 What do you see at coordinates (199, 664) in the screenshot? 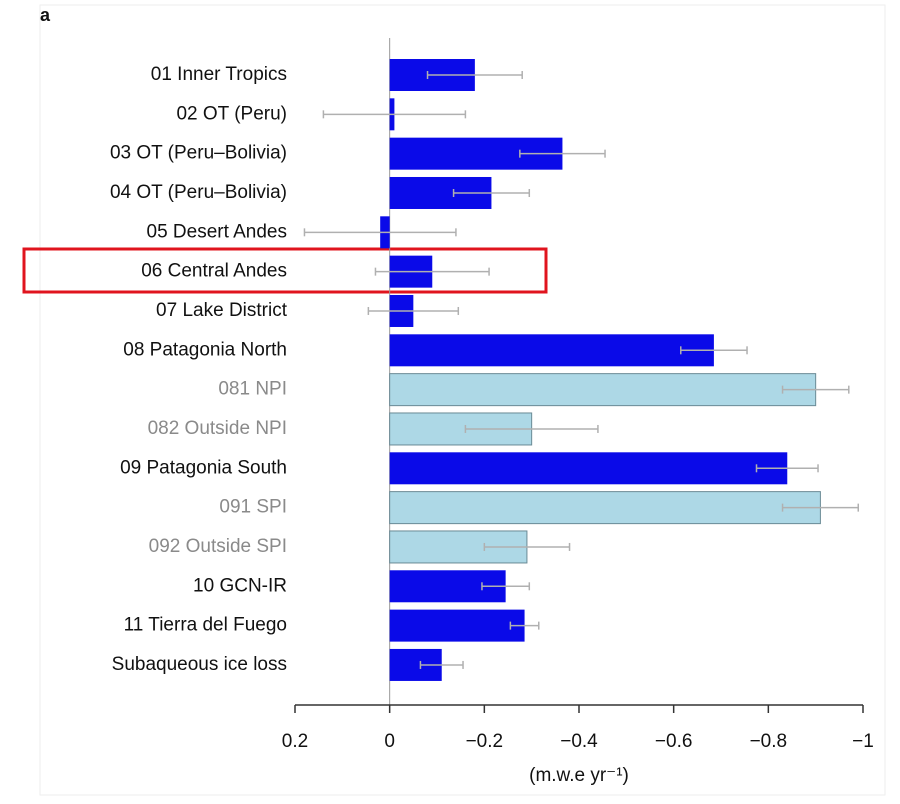
I see `y-tick-label: Subaqueous ice loss` at bounding box center [199, 664].